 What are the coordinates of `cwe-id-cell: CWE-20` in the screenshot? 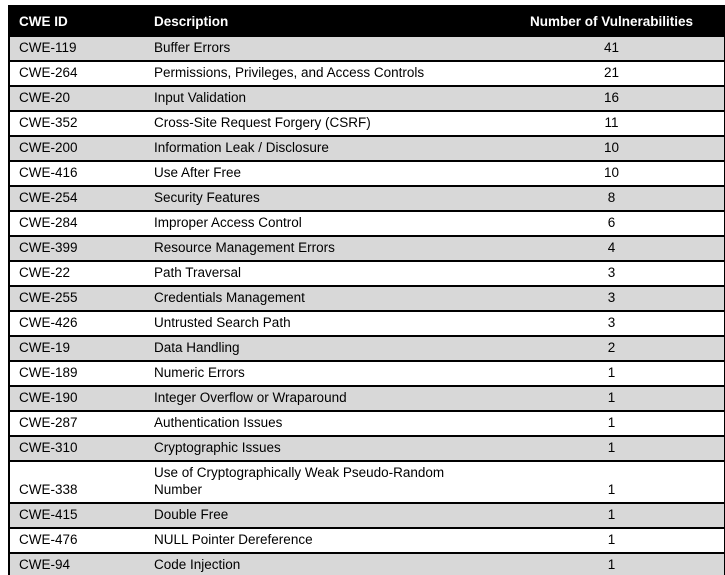 It's located at (81, 98).